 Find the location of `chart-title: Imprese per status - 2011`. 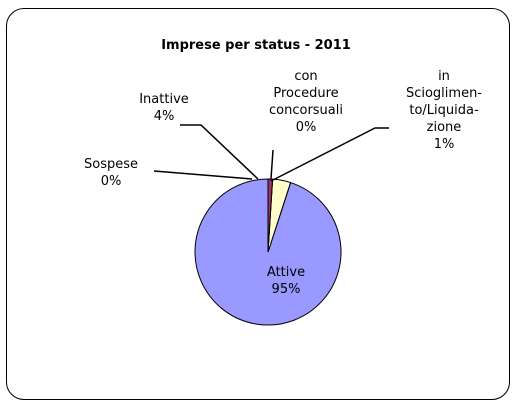

chart-title: Imprese per status - 2011 is located at coordinates (256, 45).